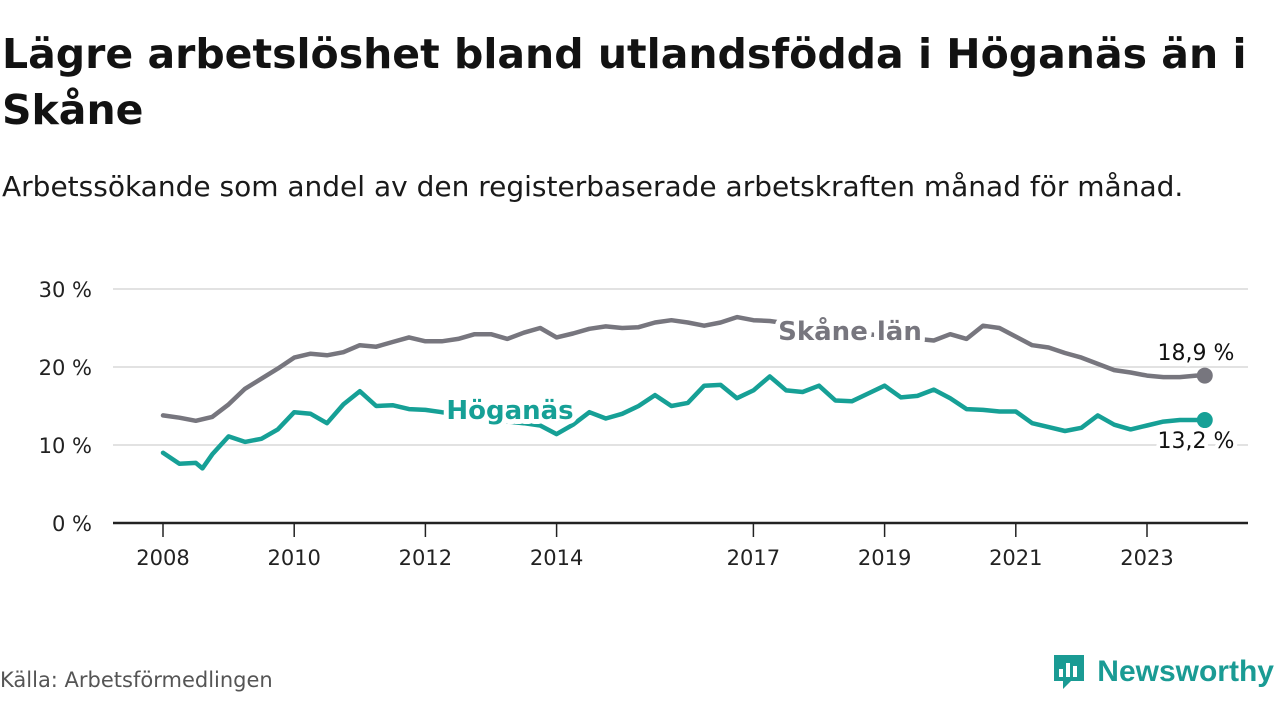  What do you see at coordinates (683, 422) in the screenshot?
I see `series-line-hoganas` at bounding box center [683, 422].